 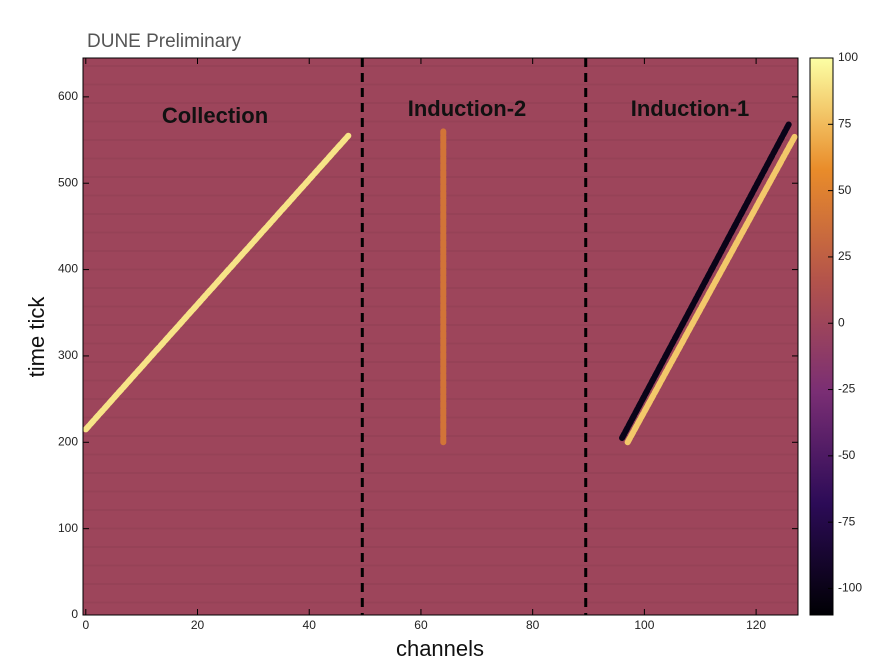 What do you see at coordinates (847, 455) in the screenshot?
I see `colorbar-tick-label: -50` at bounding box center [847, 455].